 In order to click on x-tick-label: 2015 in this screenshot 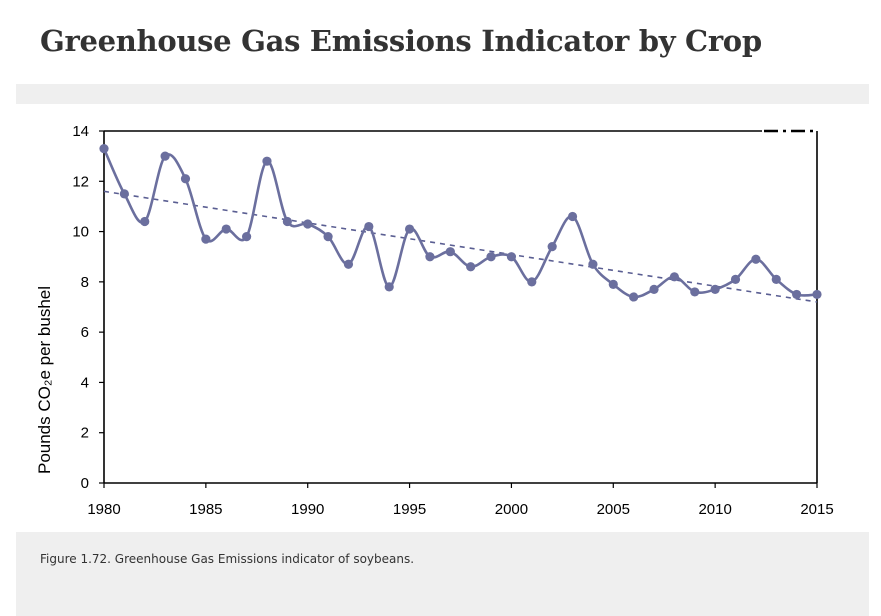, I will do `click(816, 509)`.